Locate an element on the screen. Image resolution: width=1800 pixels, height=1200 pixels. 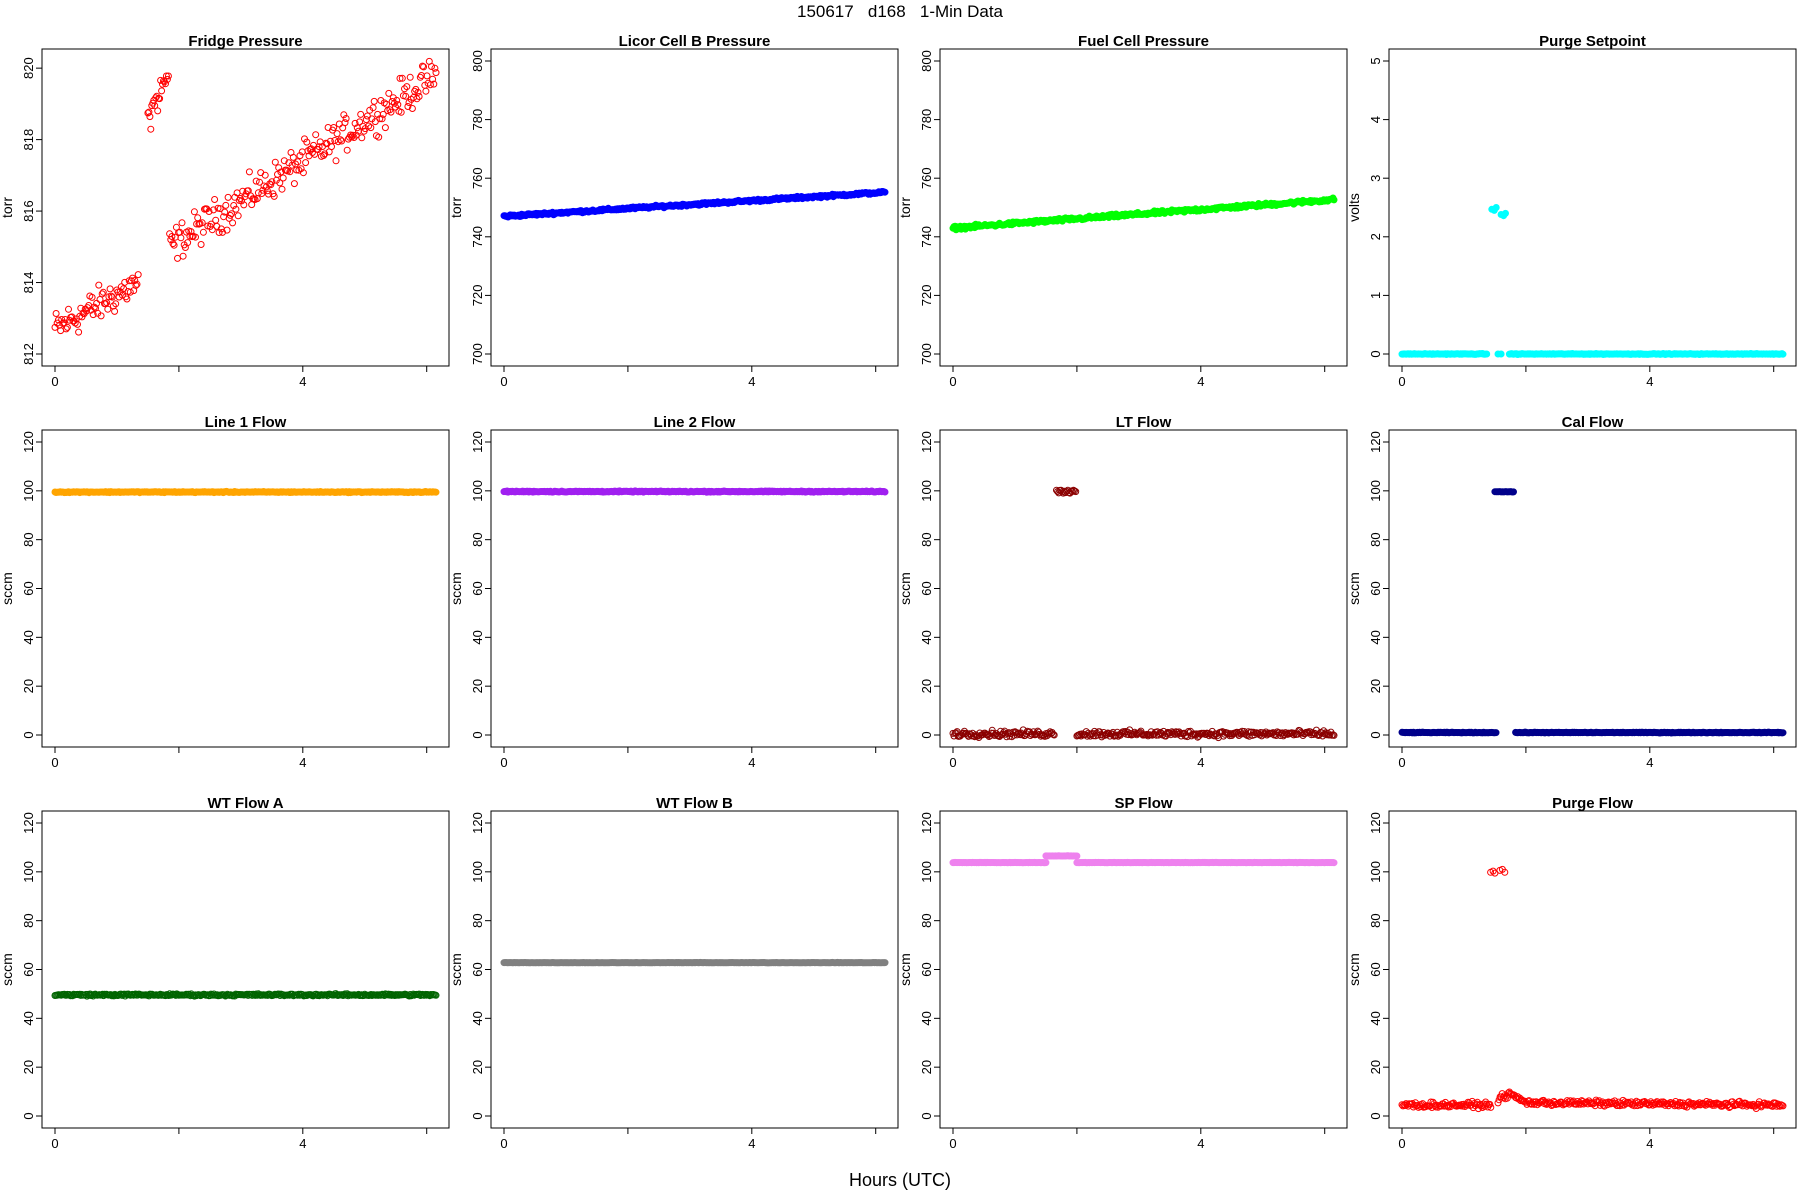
y-tick-label: 4 is located at coordinates (1375, 119).